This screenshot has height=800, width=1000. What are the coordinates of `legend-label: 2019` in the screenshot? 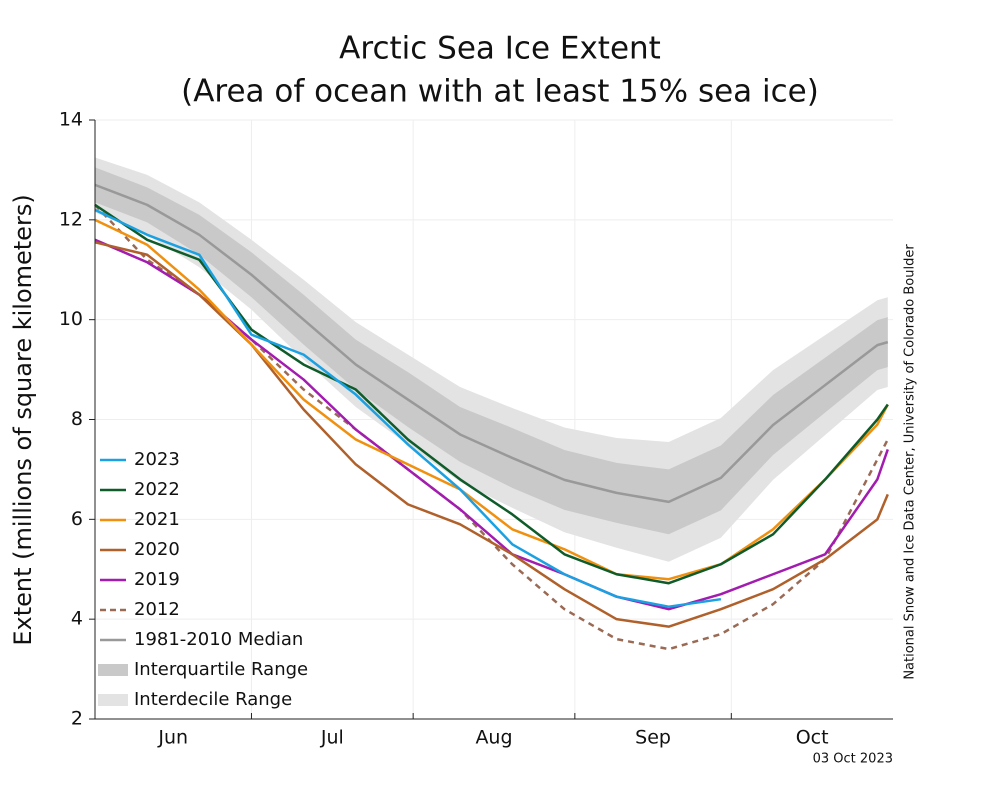 It's located at (157, 579).